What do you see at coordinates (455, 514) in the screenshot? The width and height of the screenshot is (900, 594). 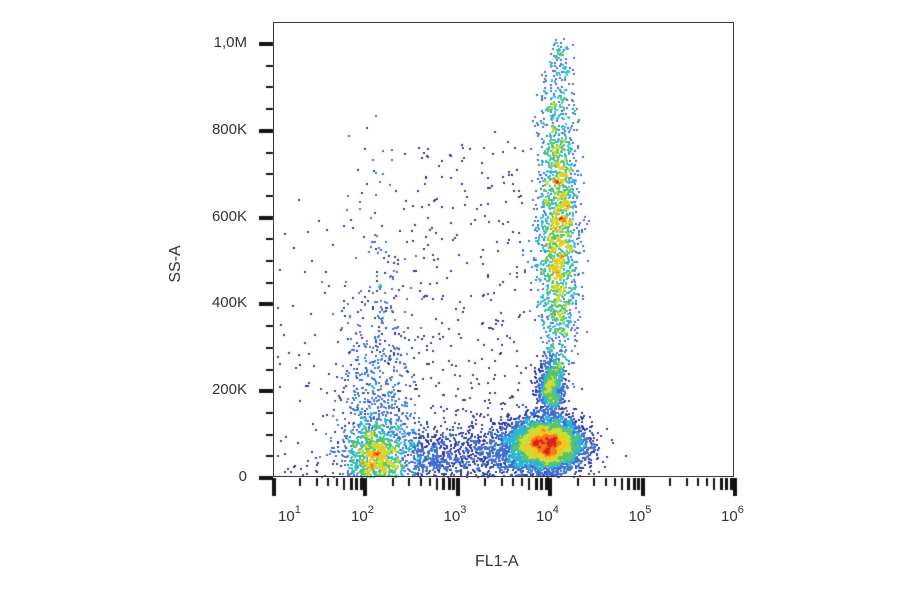 I see `x-tick-label: 10³` at bounding box center [455, 514].